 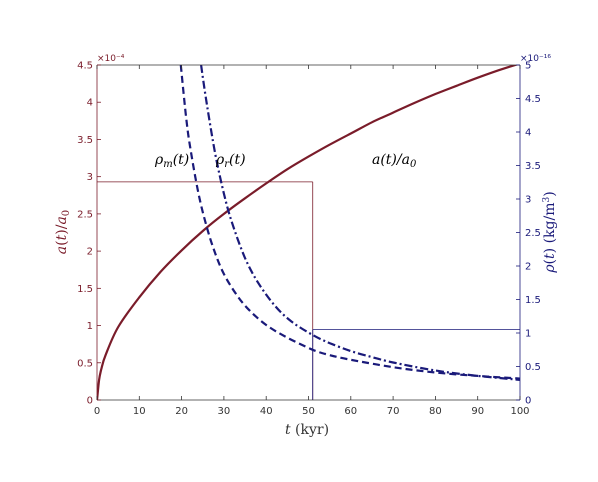 What do you see at coordinates (550, 232) in the screenshot?
I see `y-right-axis-label: ρ(t) (kg/m3)` at bounding box center [550, 232].